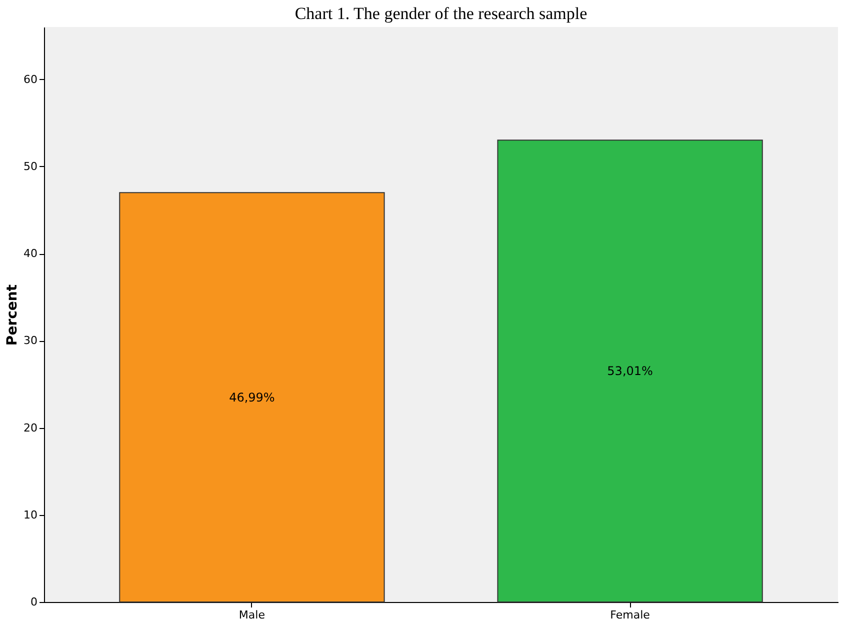 This screenshot has height=629, width=843. I want to click on y-tick-label: 30, so click(31, 341).